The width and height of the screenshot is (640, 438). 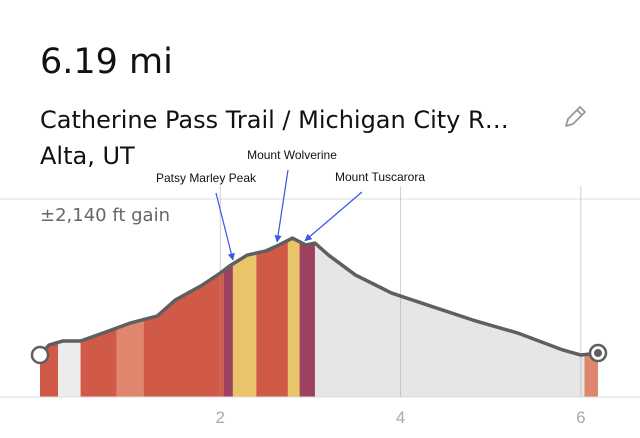 What do you see at coordinates (106, 62) in the screenshot?
I see `distance: 6.19 mi` at bounding box center [106, 62].